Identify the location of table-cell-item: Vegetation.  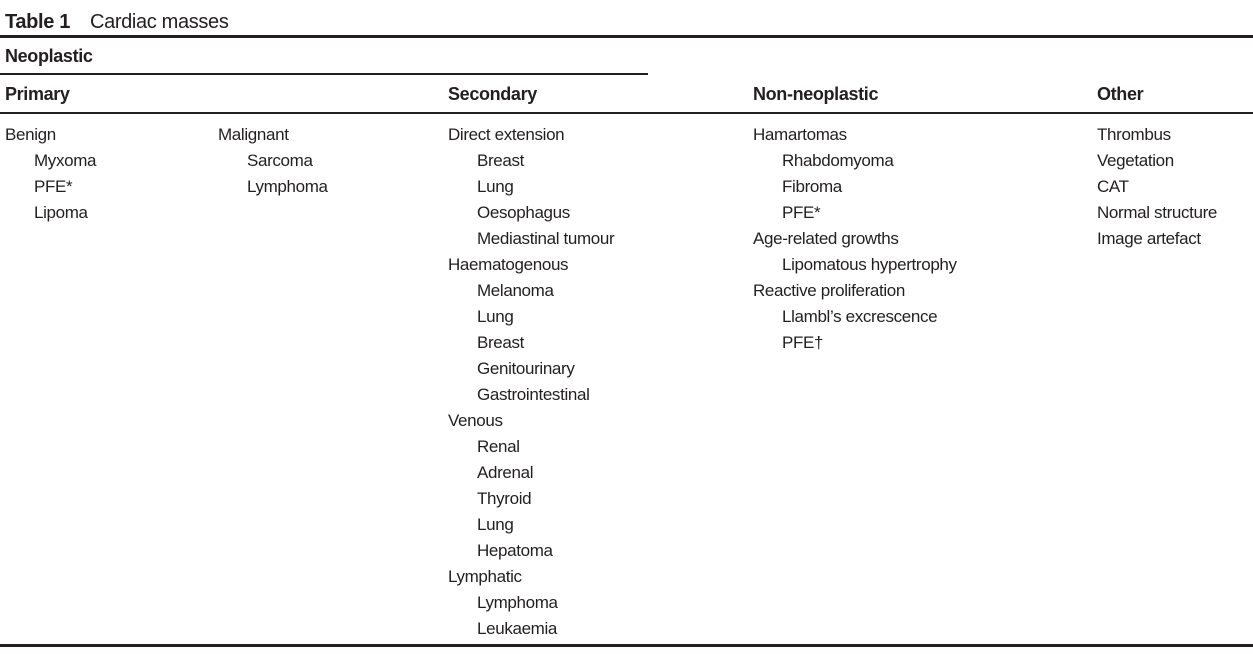
(1135, 160).